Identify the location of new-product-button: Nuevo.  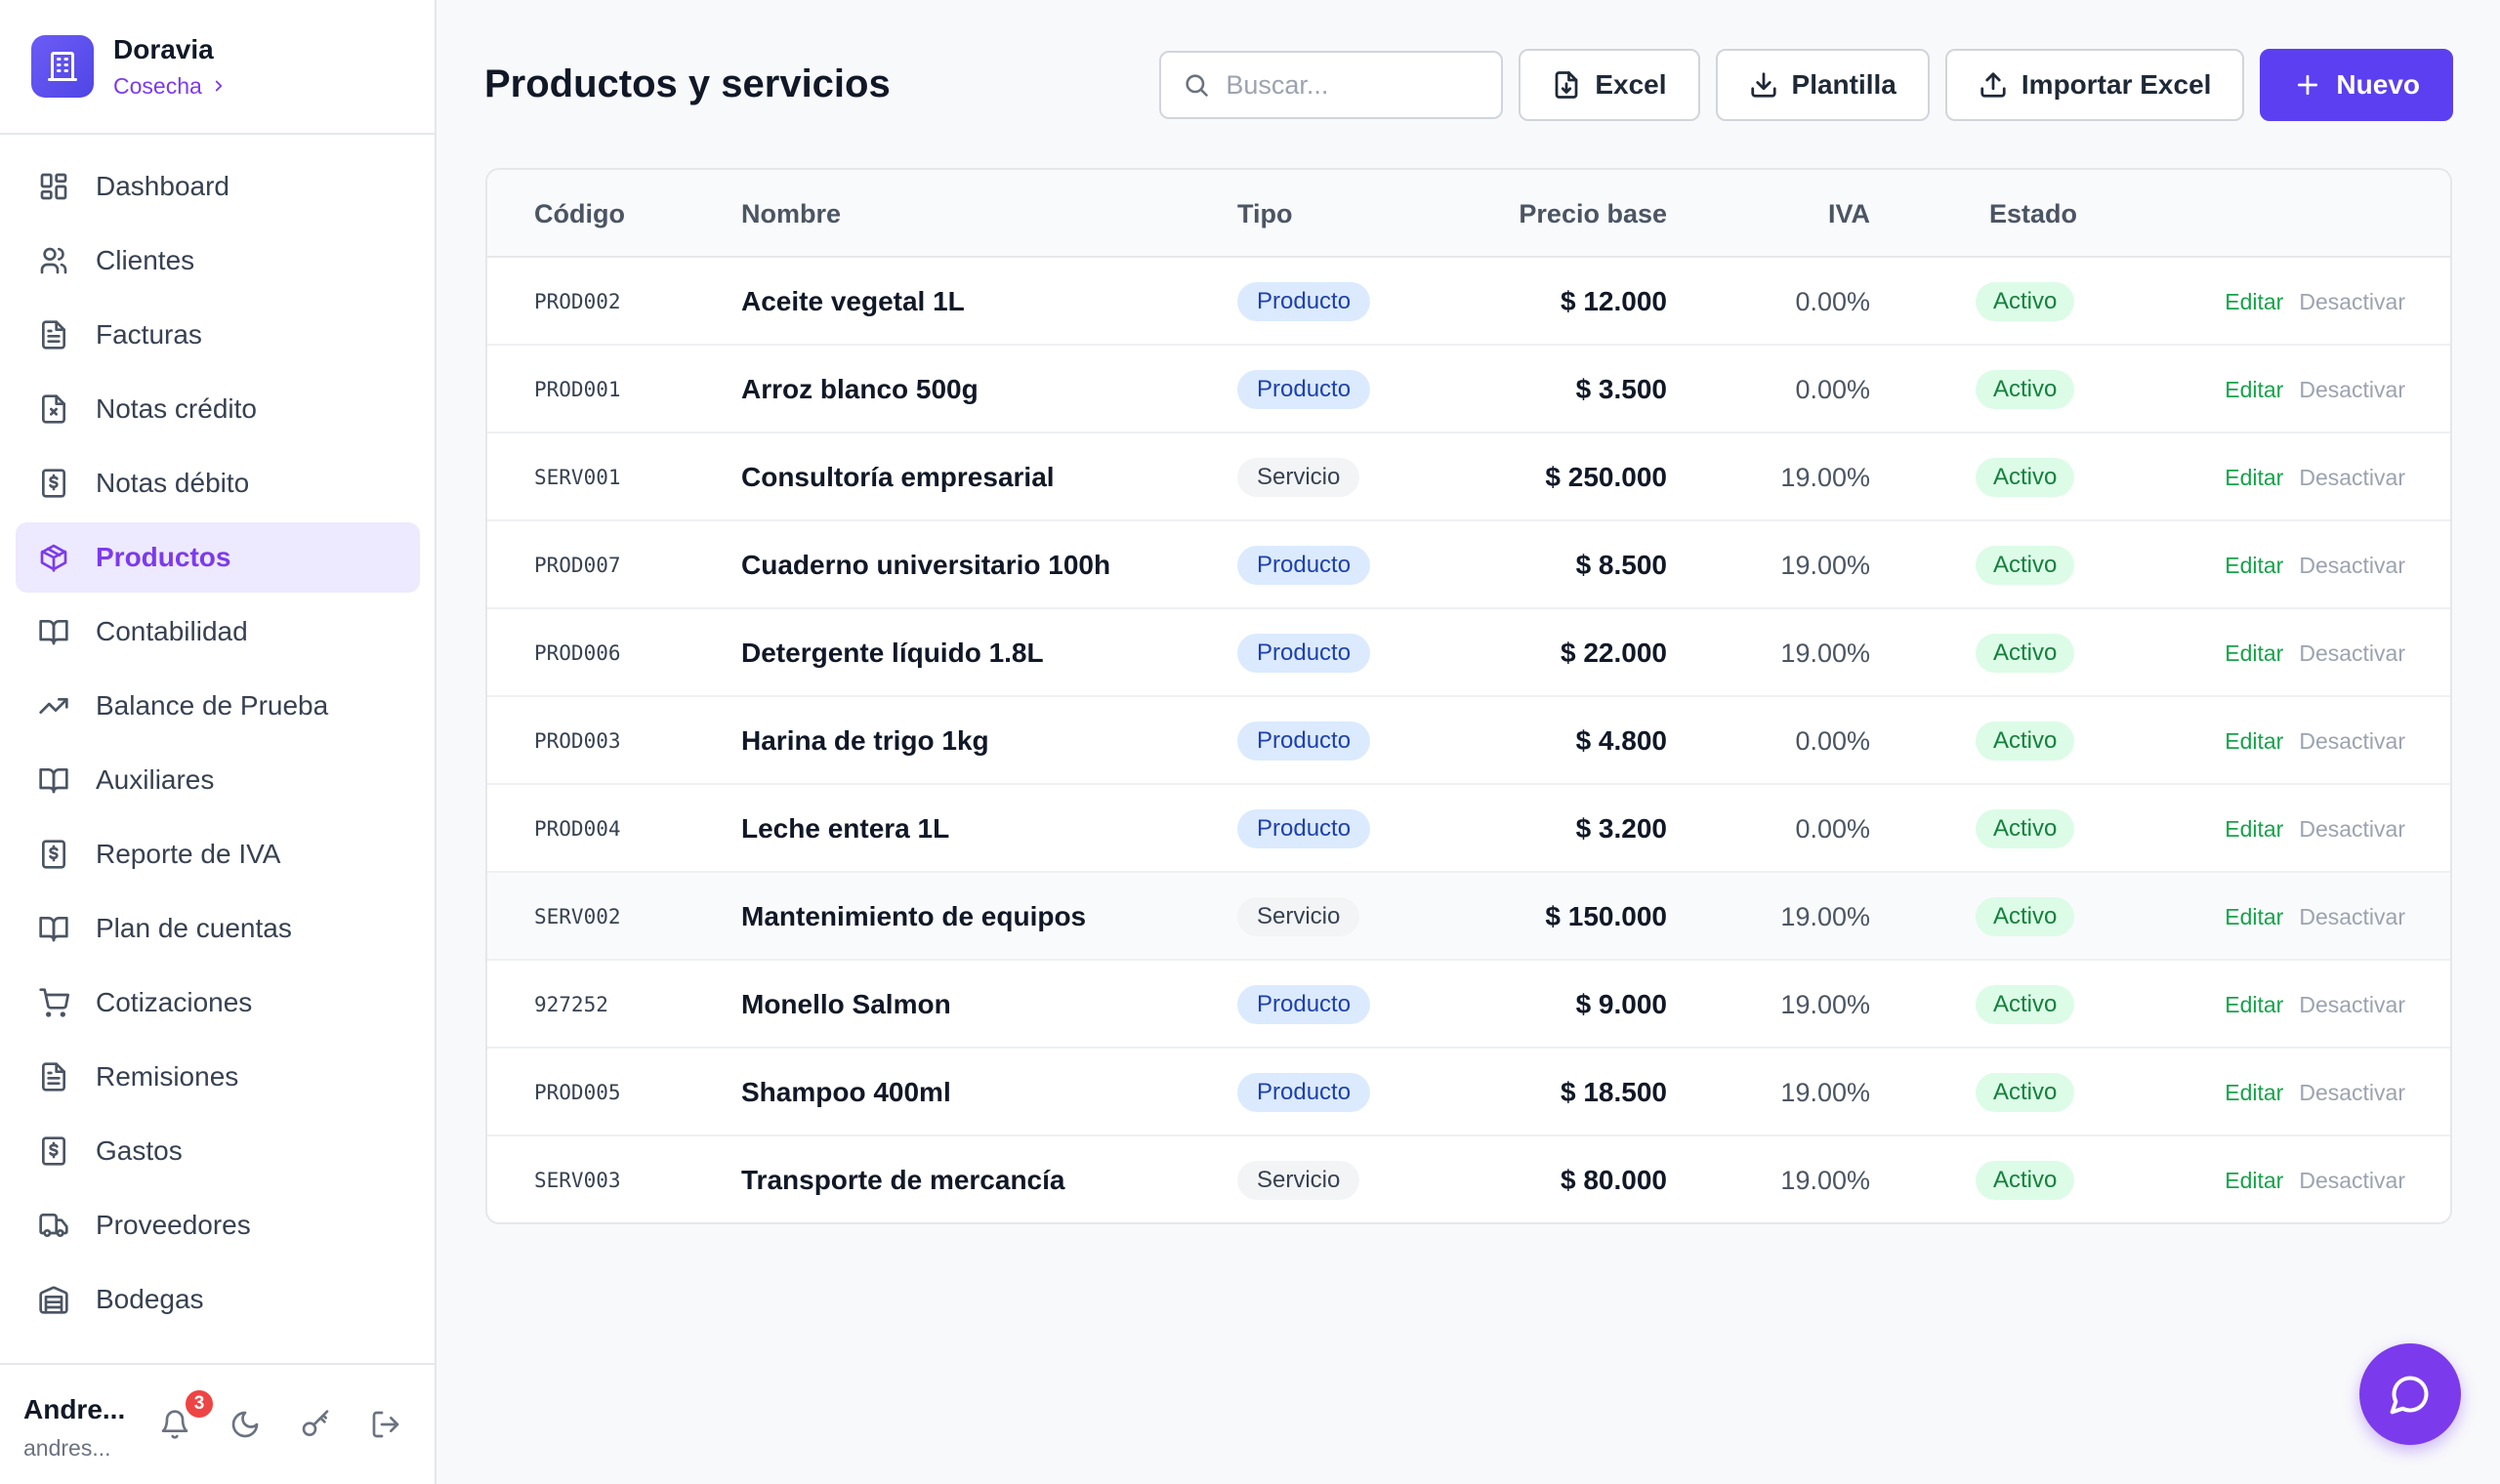
(2356, 85).